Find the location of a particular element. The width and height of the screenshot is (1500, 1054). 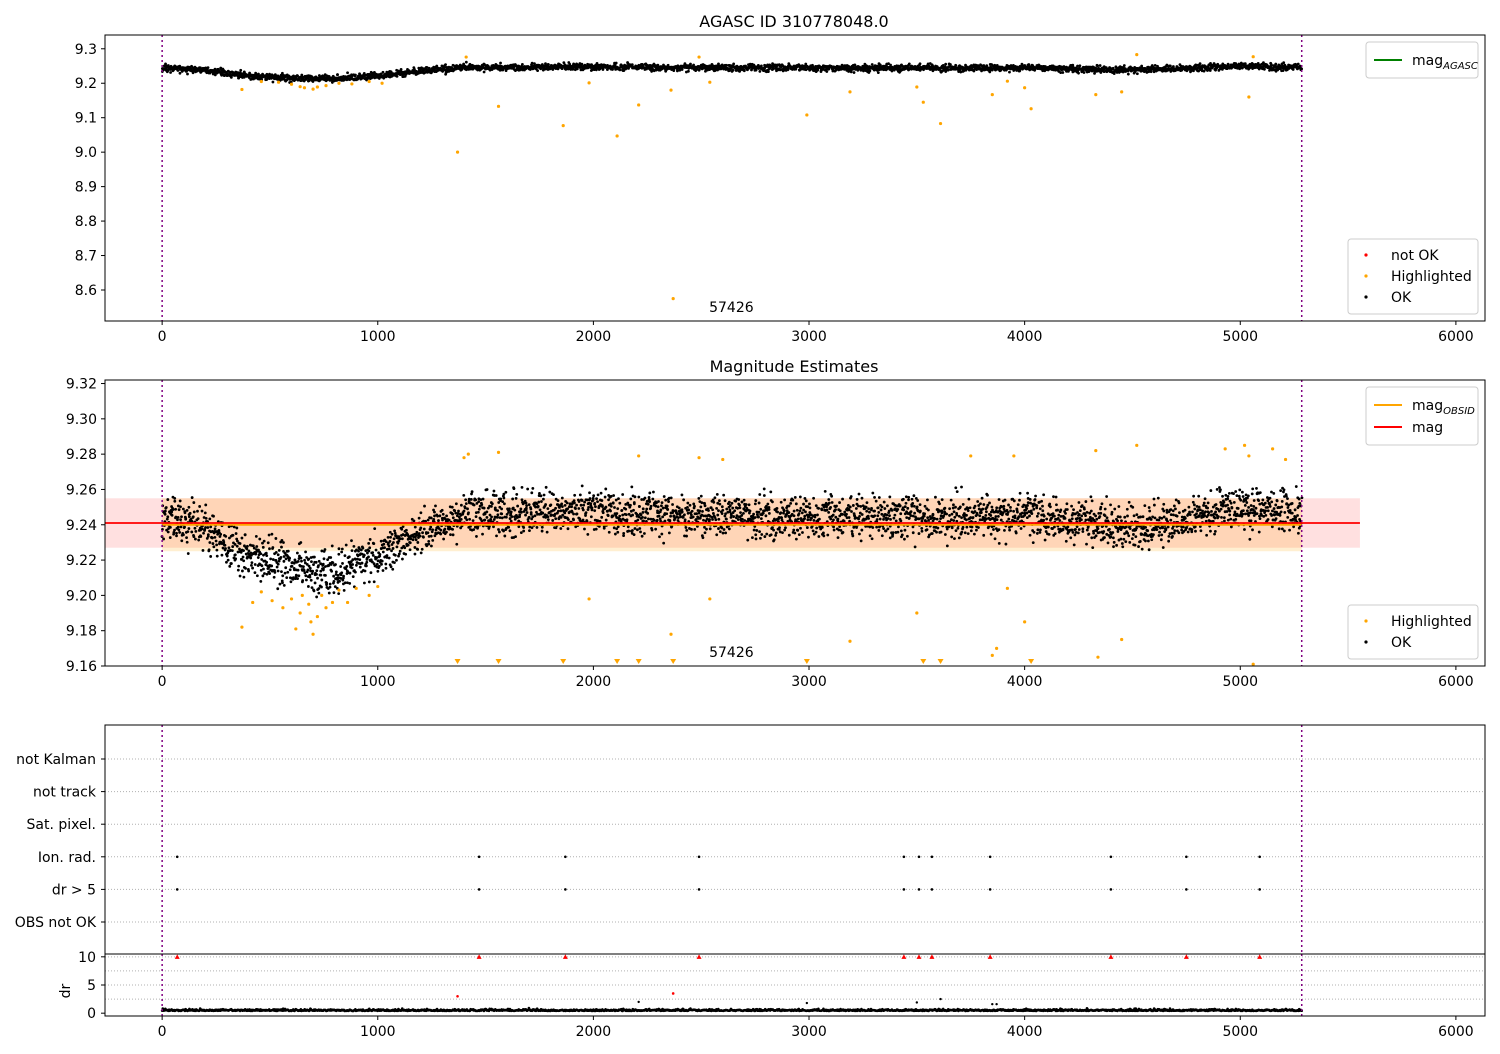

top-xtick-label-5: 5000 is located at coordinates (1240, 337).